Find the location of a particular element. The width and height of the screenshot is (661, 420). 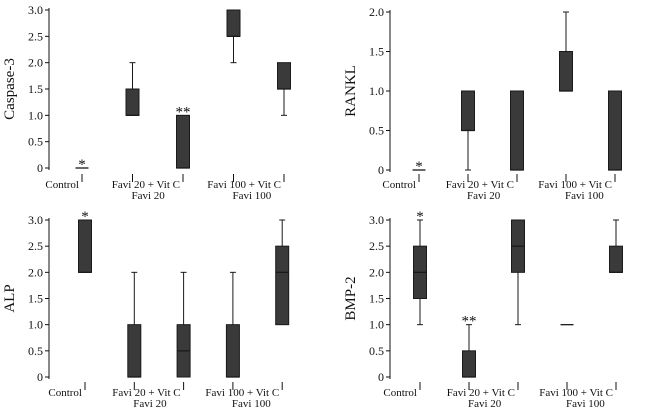

box-3: ** is located at coordinates (183, 136).